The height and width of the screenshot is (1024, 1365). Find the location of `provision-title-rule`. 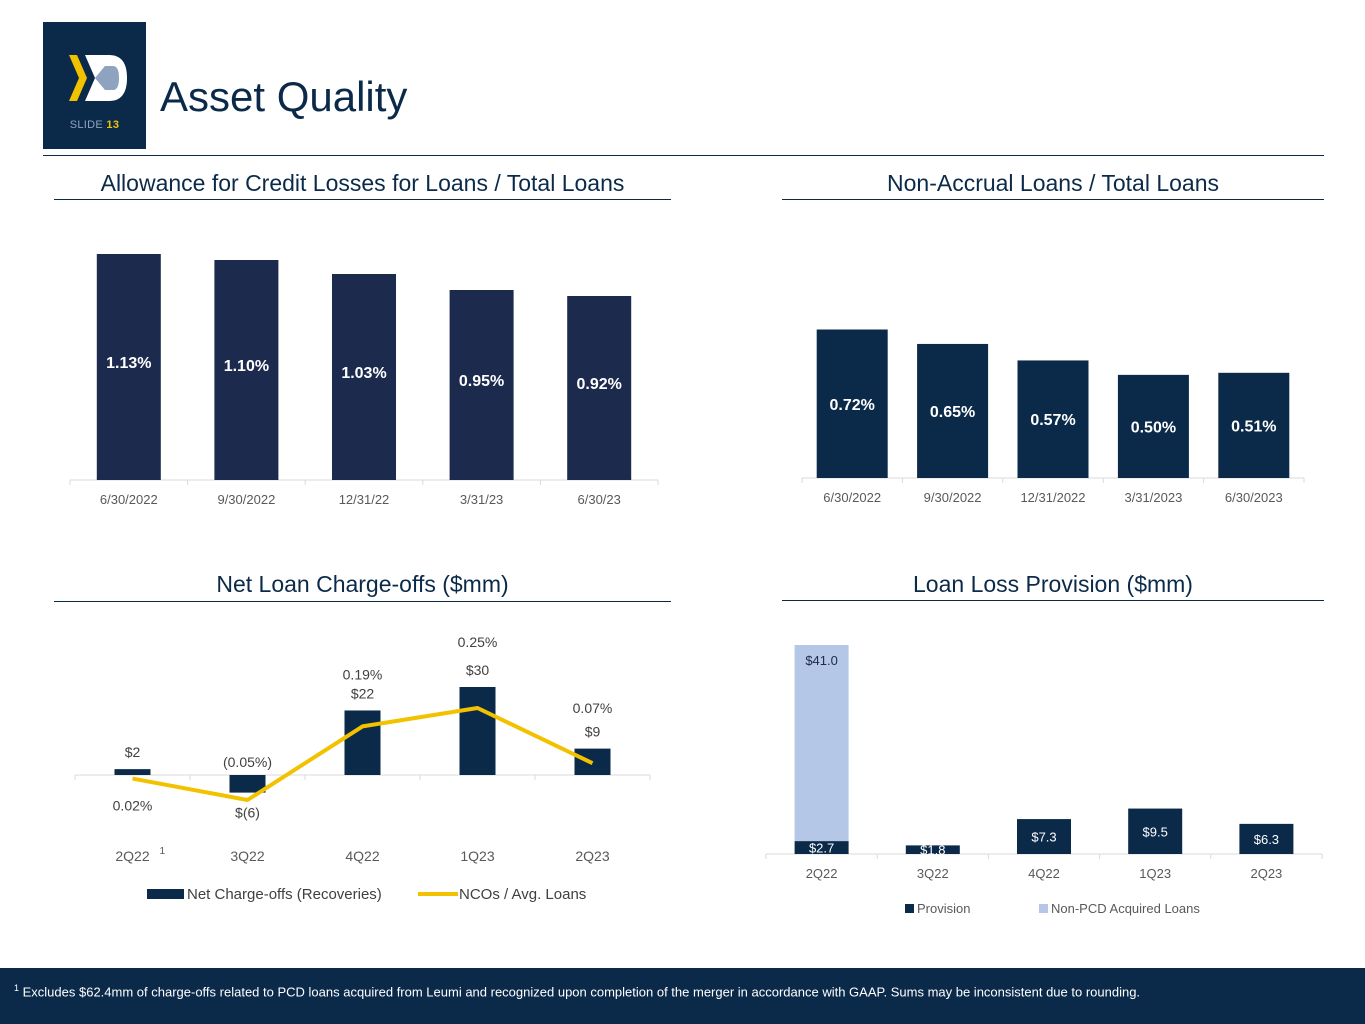

provision-title-rule is located at coordinates (1053, 600).